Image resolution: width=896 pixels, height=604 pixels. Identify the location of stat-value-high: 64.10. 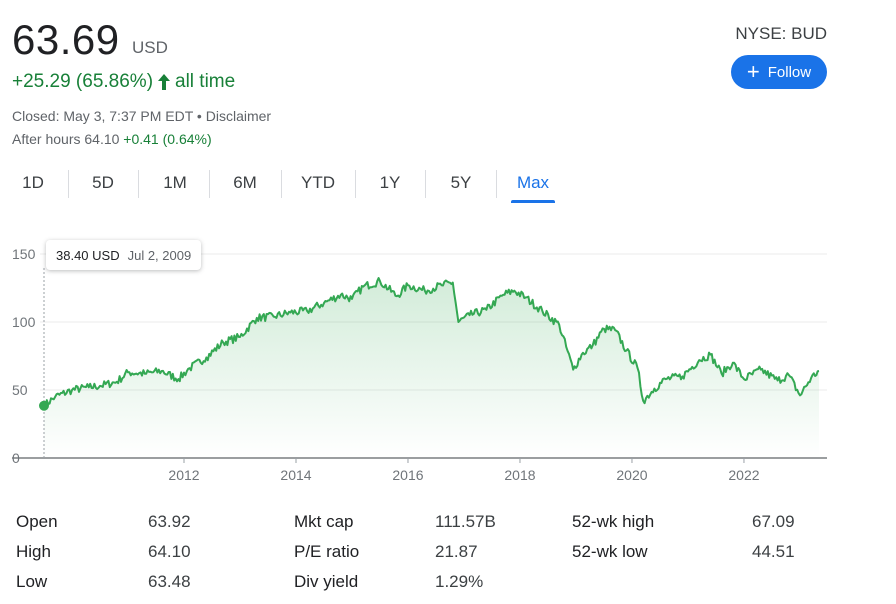
(169, 551).